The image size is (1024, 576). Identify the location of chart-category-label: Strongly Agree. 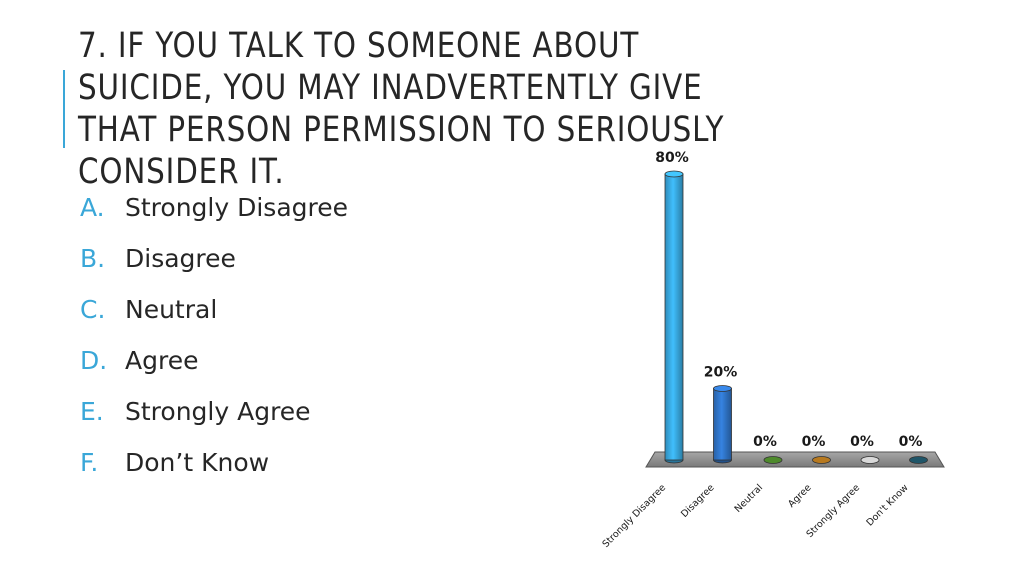
(833, 511).